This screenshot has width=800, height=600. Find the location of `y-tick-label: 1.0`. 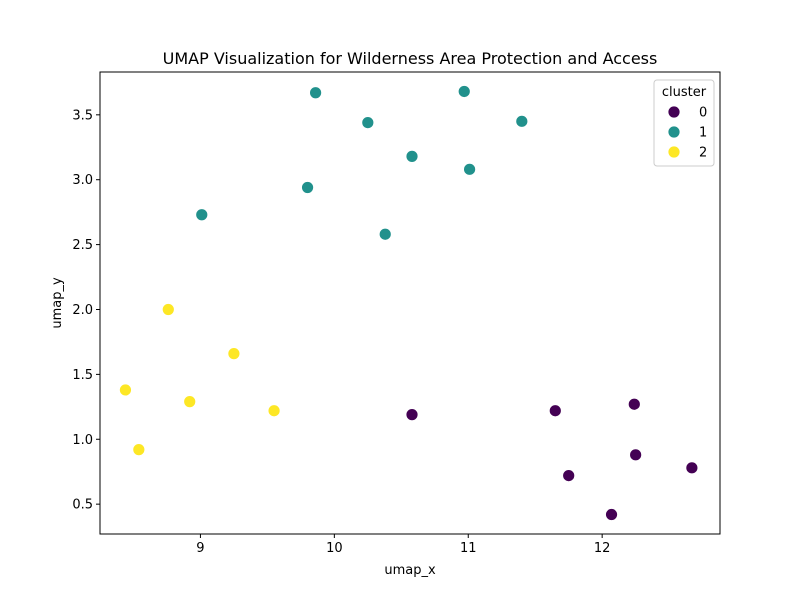

y-tick-label: 1.0 is located at coordinates (82, 440).